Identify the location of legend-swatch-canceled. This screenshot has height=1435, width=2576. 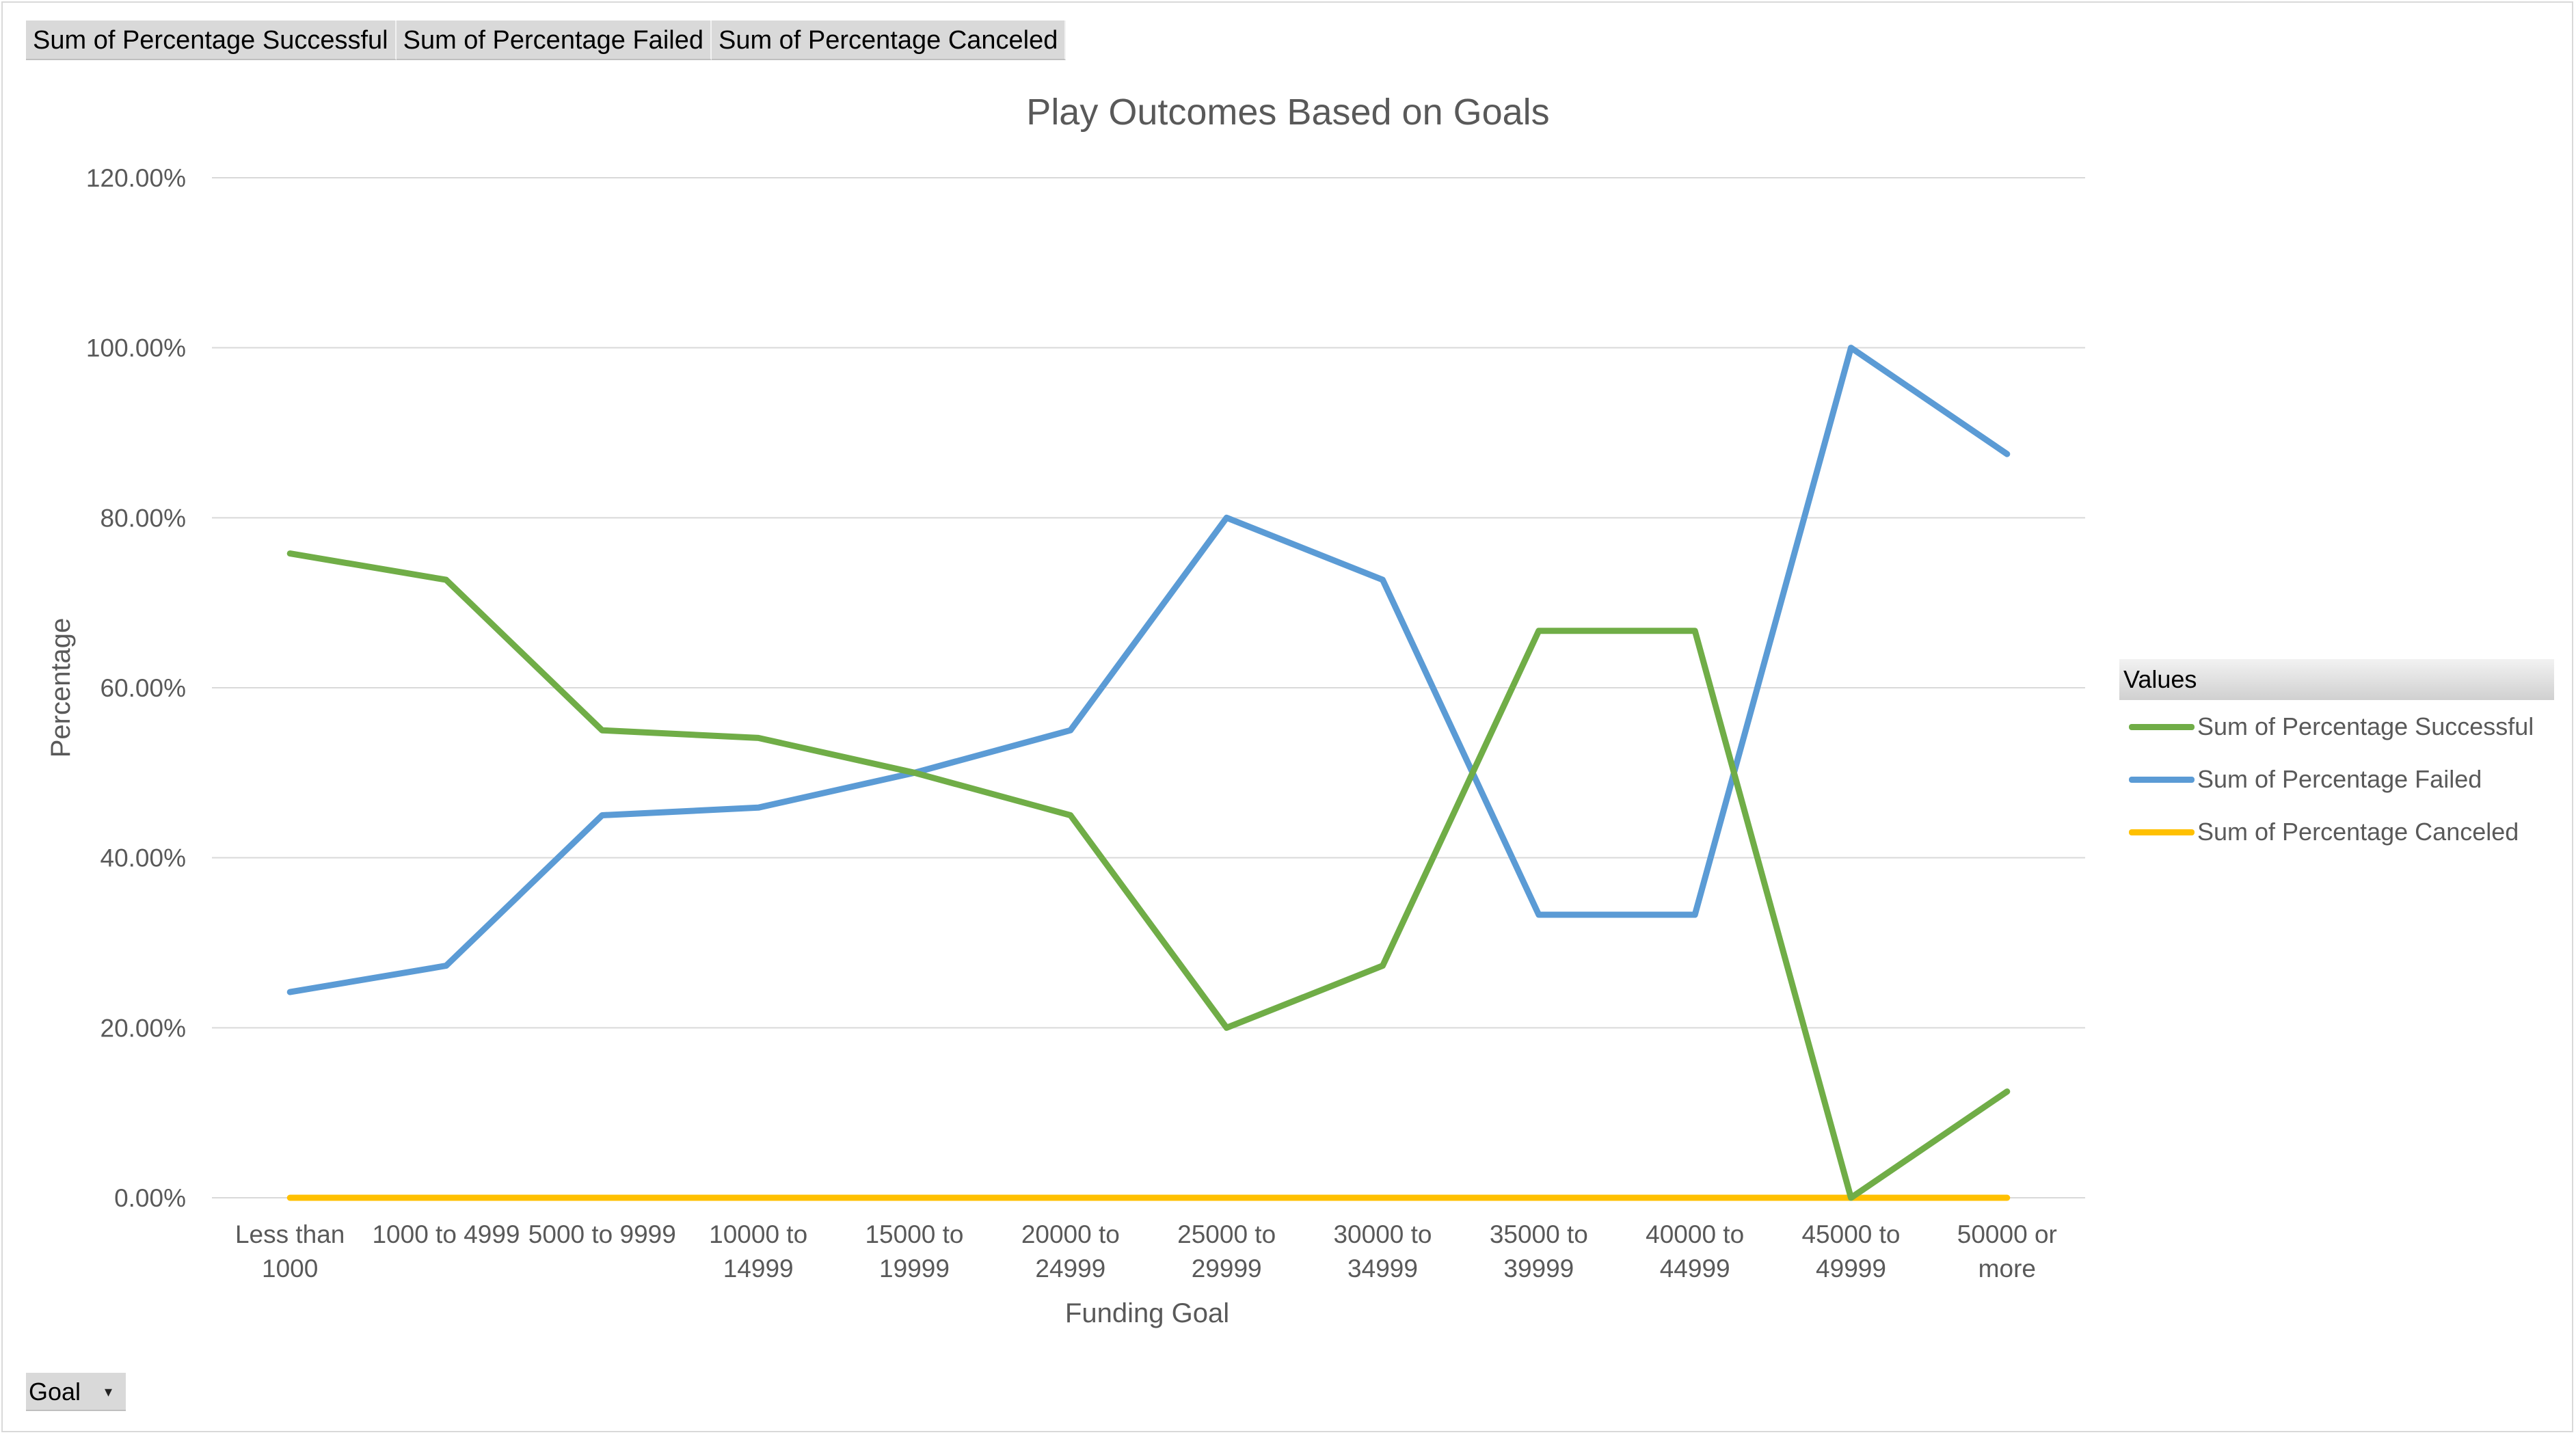
(2162, 832).